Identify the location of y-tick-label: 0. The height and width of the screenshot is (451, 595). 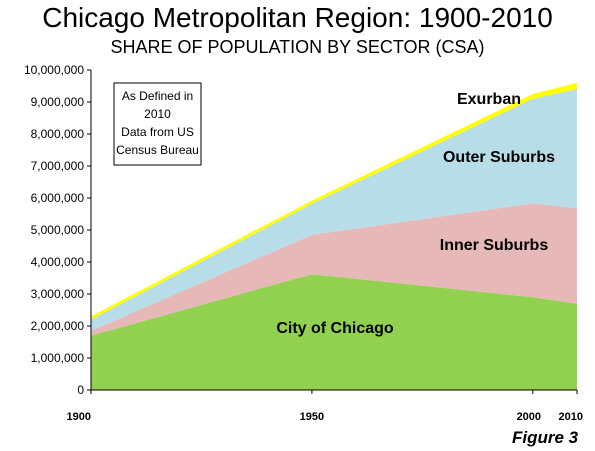
(80, 390).